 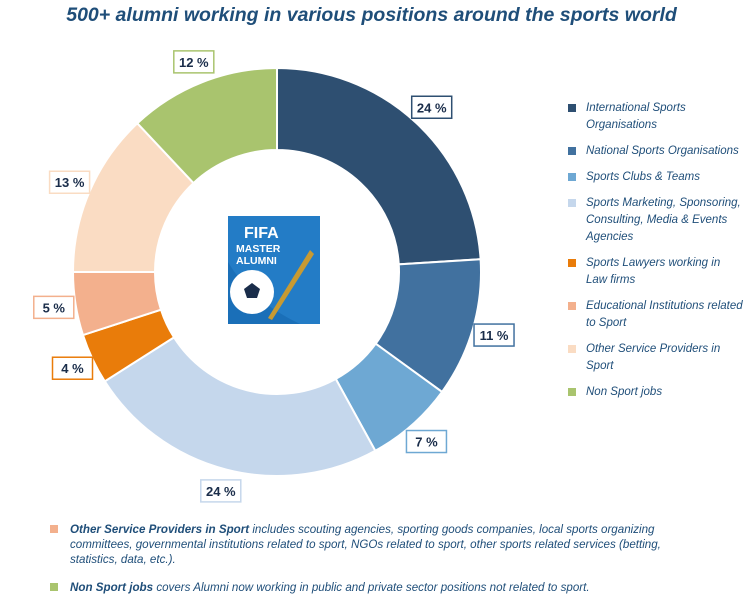 I want to click on data-label: 12 %, so click(x=194, y=62).